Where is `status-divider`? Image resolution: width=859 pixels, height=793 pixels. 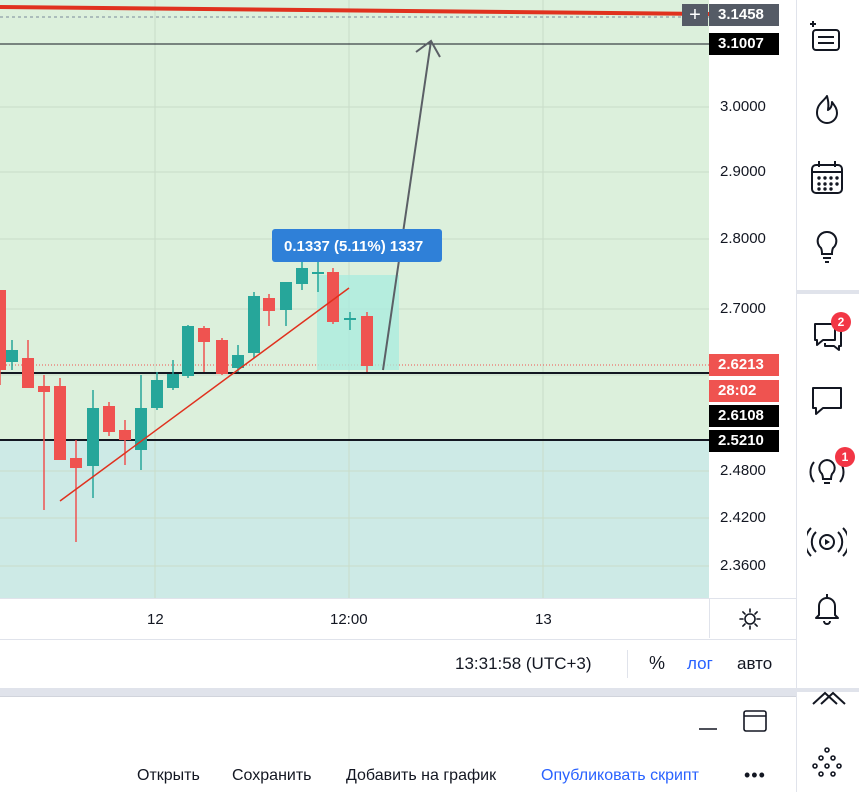 status-divider is located at coordinates (627, 664).